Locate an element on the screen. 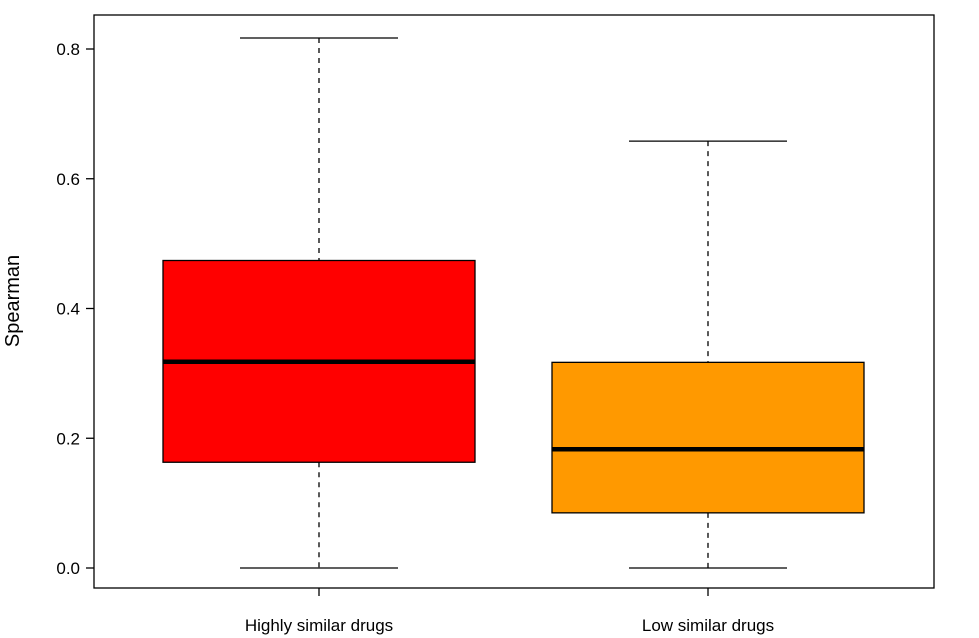 The image size is (979, 638). y-axis-title: Spearman is located at coordinates (13, 301).